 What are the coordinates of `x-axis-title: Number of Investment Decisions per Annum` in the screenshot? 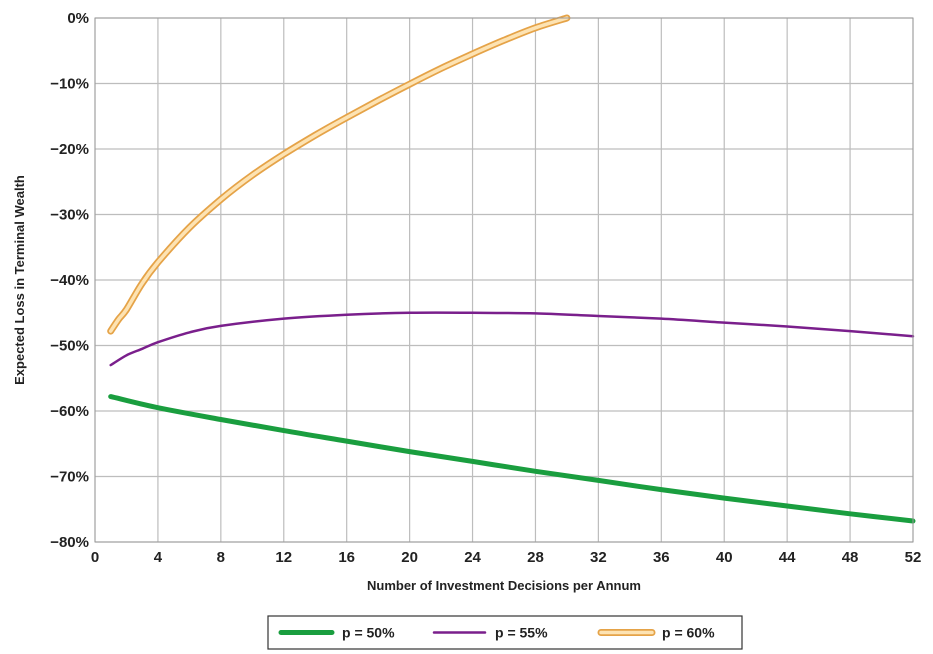 It's located at (504, 585).